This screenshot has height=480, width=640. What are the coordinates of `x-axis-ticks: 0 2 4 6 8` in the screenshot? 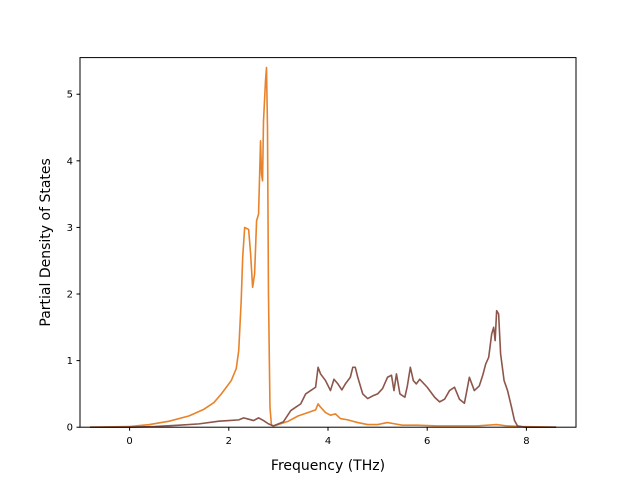 It's located at (328, 437).